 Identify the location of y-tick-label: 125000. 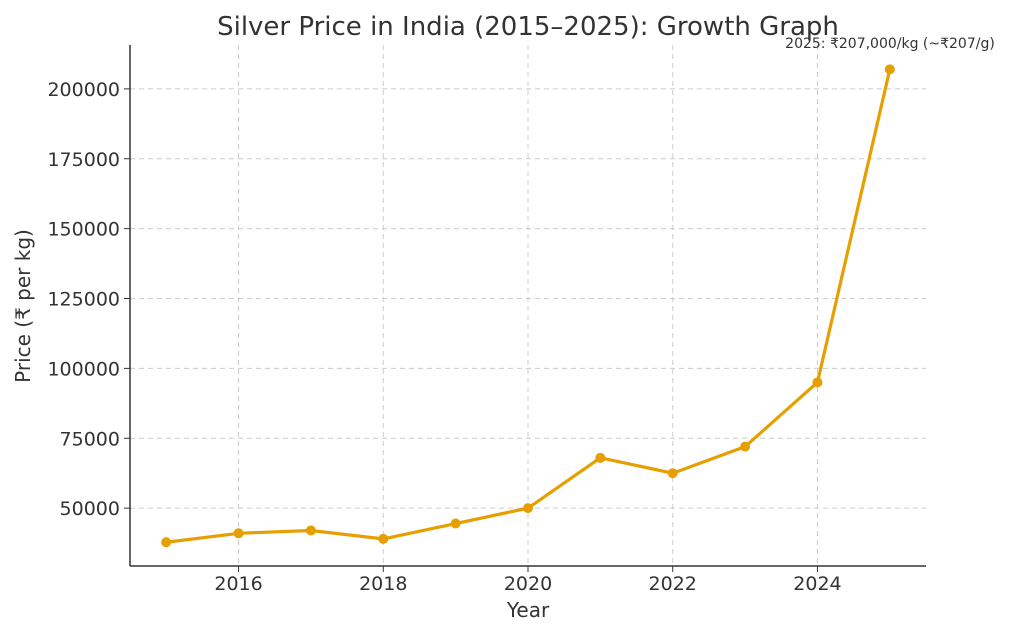
(83, 300).